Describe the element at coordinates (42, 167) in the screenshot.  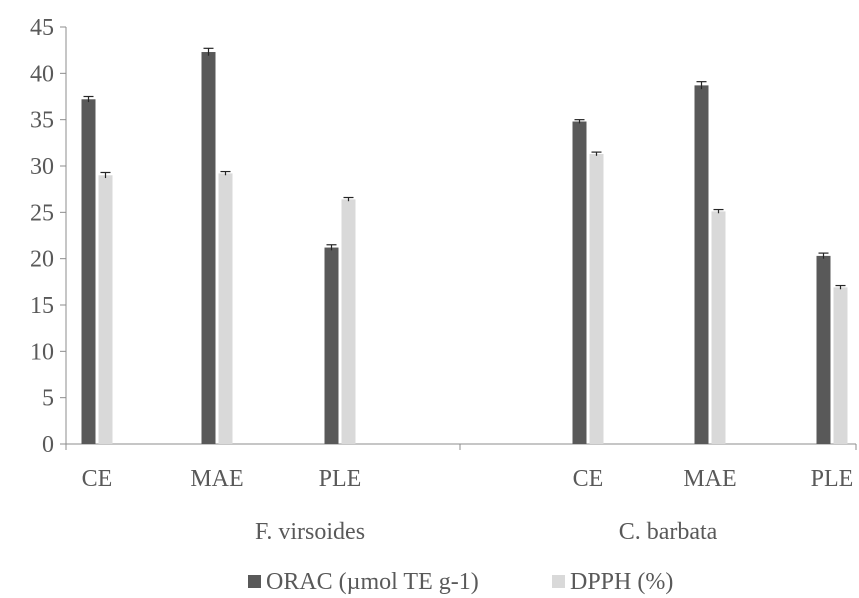
I see `y-tick-label: 30` at that location.